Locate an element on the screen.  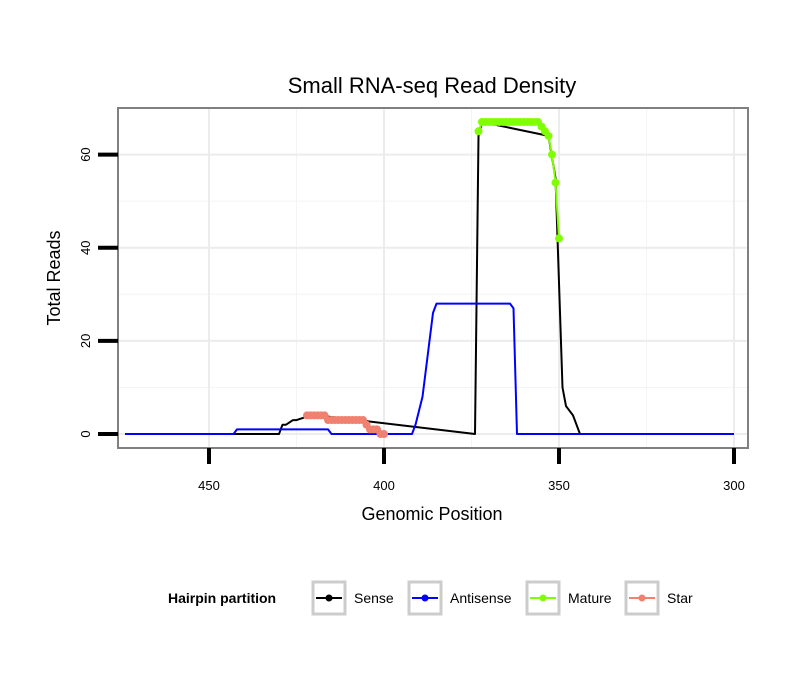
series-line-antisense is located at coordinates (429, 368).